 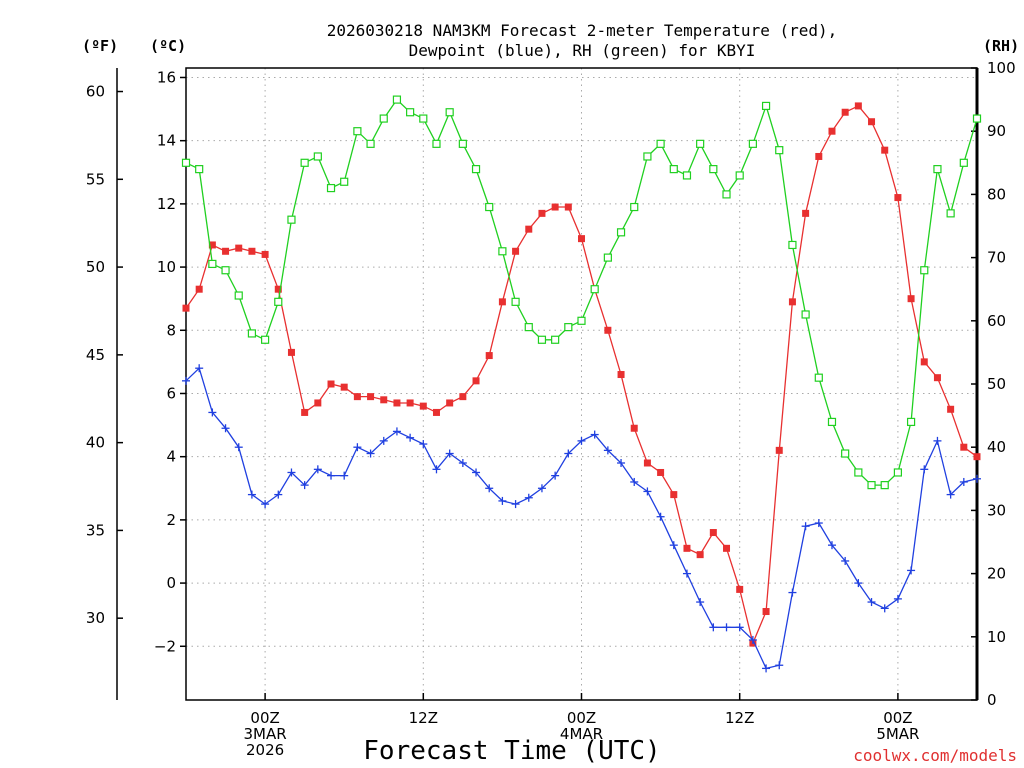 What do you see at coordinates (171, 520) in the screenshot?
I see `celsius-tick-label: 2` at bounding box center [171, 520].